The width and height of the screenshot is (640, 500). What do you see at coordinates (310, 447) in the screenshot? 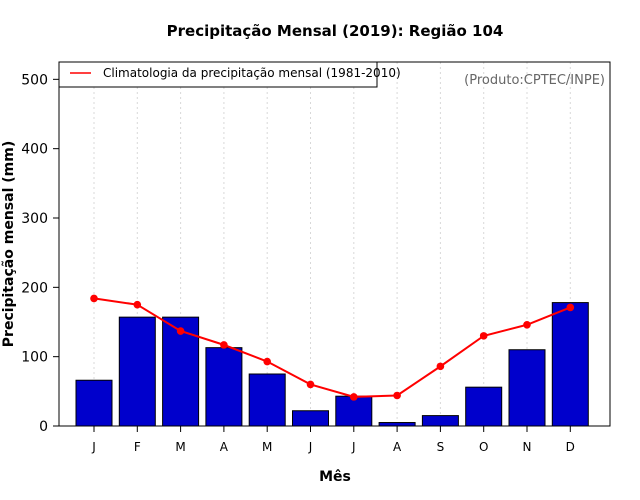
I see `x-tick-label-6: J` at bounding box center [310, 447].